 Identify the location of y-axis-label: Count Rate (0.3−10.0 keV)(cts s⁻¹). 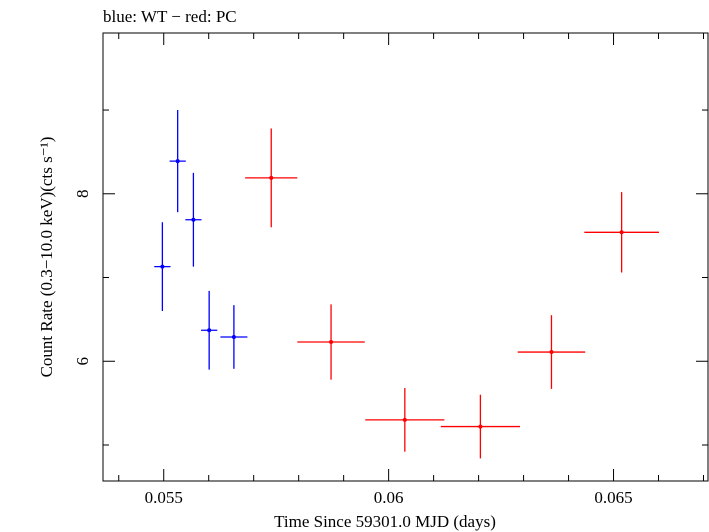
(46, 257).